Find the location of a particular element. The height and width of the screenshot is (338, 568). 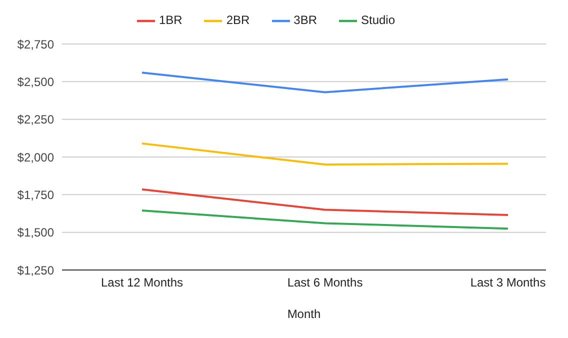

y-tick-label: $2,750 is located at coordinates (35, 44).